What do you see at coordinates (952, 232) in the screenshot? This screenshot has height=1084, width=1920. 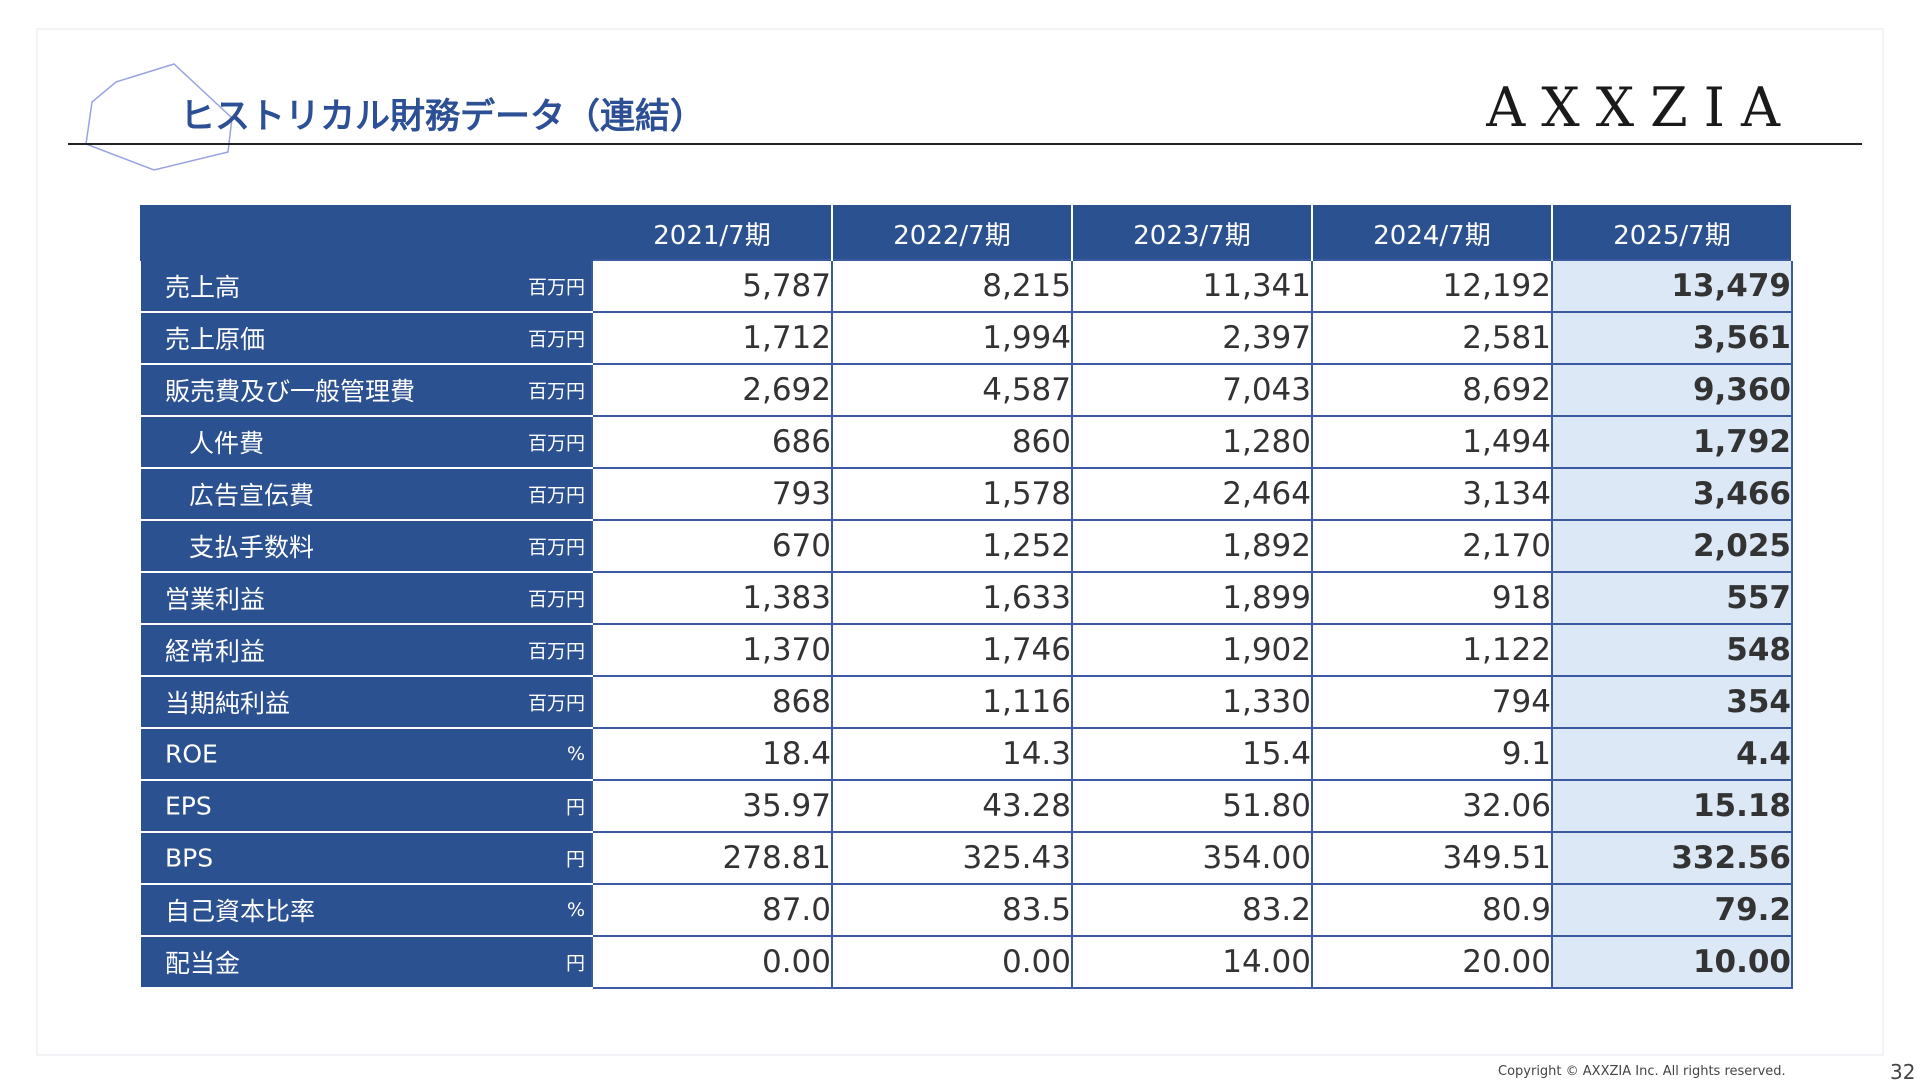 I see `column-header: 2022/7期` at bounding box center [952, 232].